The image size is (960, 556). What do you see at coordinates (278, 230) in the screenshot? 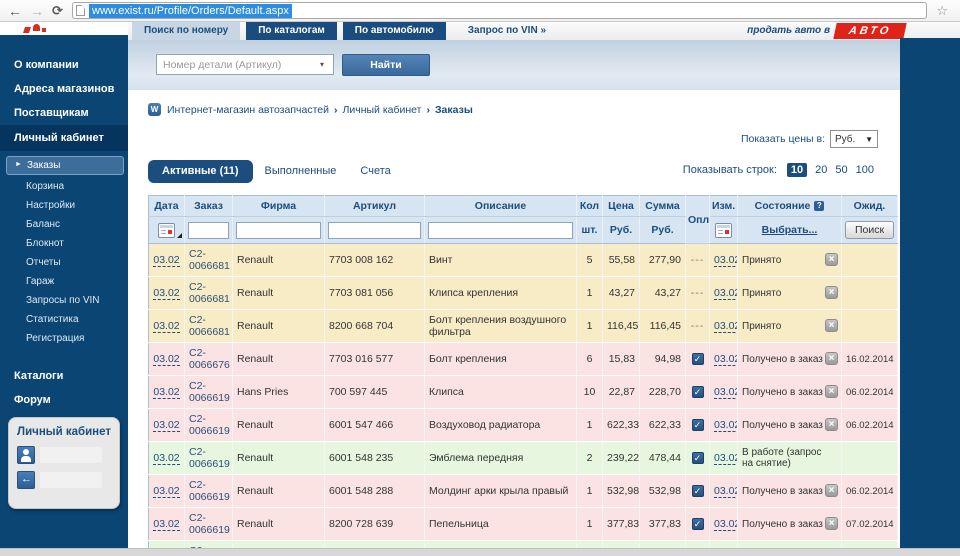
I see `brand-filter-input` at bounding box center [278, 230].